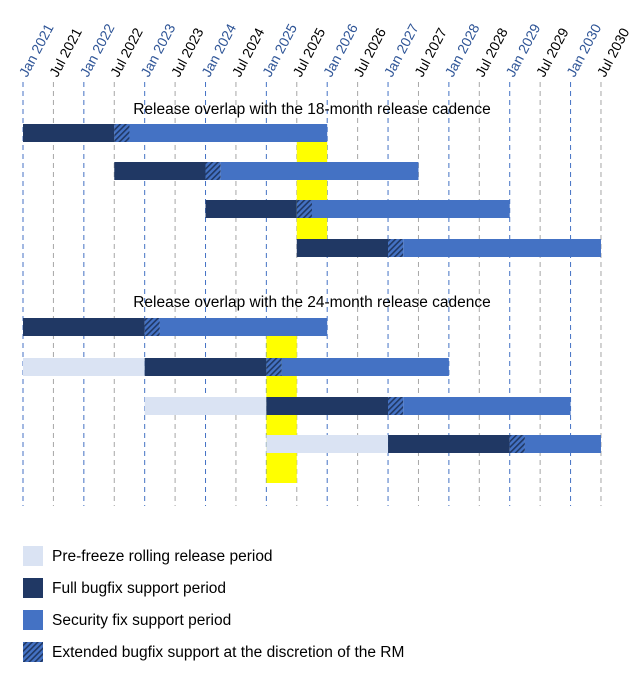  I want to click on overlap-highlight, so click(312, 190).